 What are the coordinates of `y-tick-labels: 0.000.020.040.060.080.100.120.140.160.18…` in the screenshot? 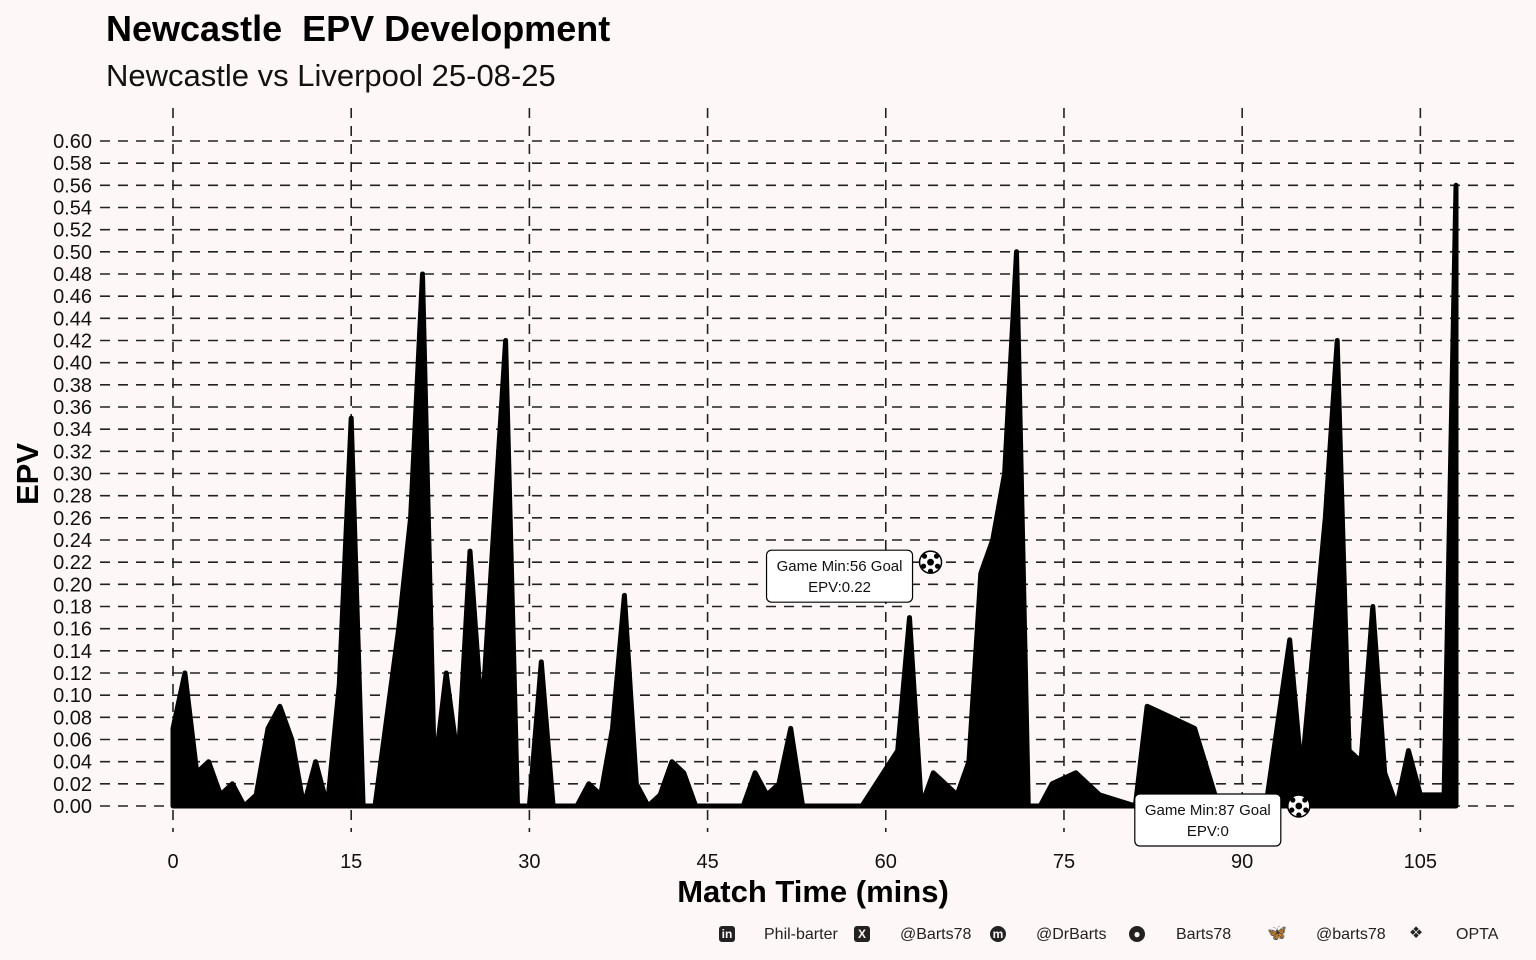 It's located at (72, 474).